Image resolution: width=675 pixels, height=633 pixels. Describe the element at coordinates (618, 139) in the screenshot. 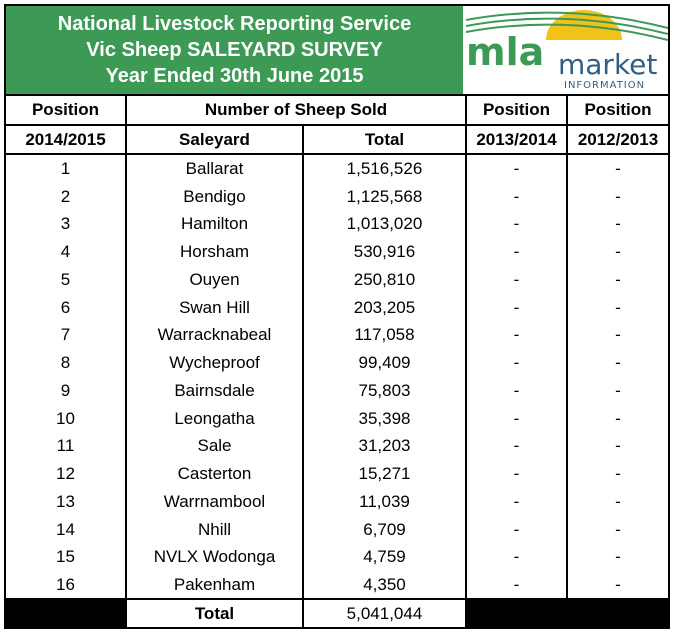

I see `header-year-prev-2: 2012/2013` at that location.